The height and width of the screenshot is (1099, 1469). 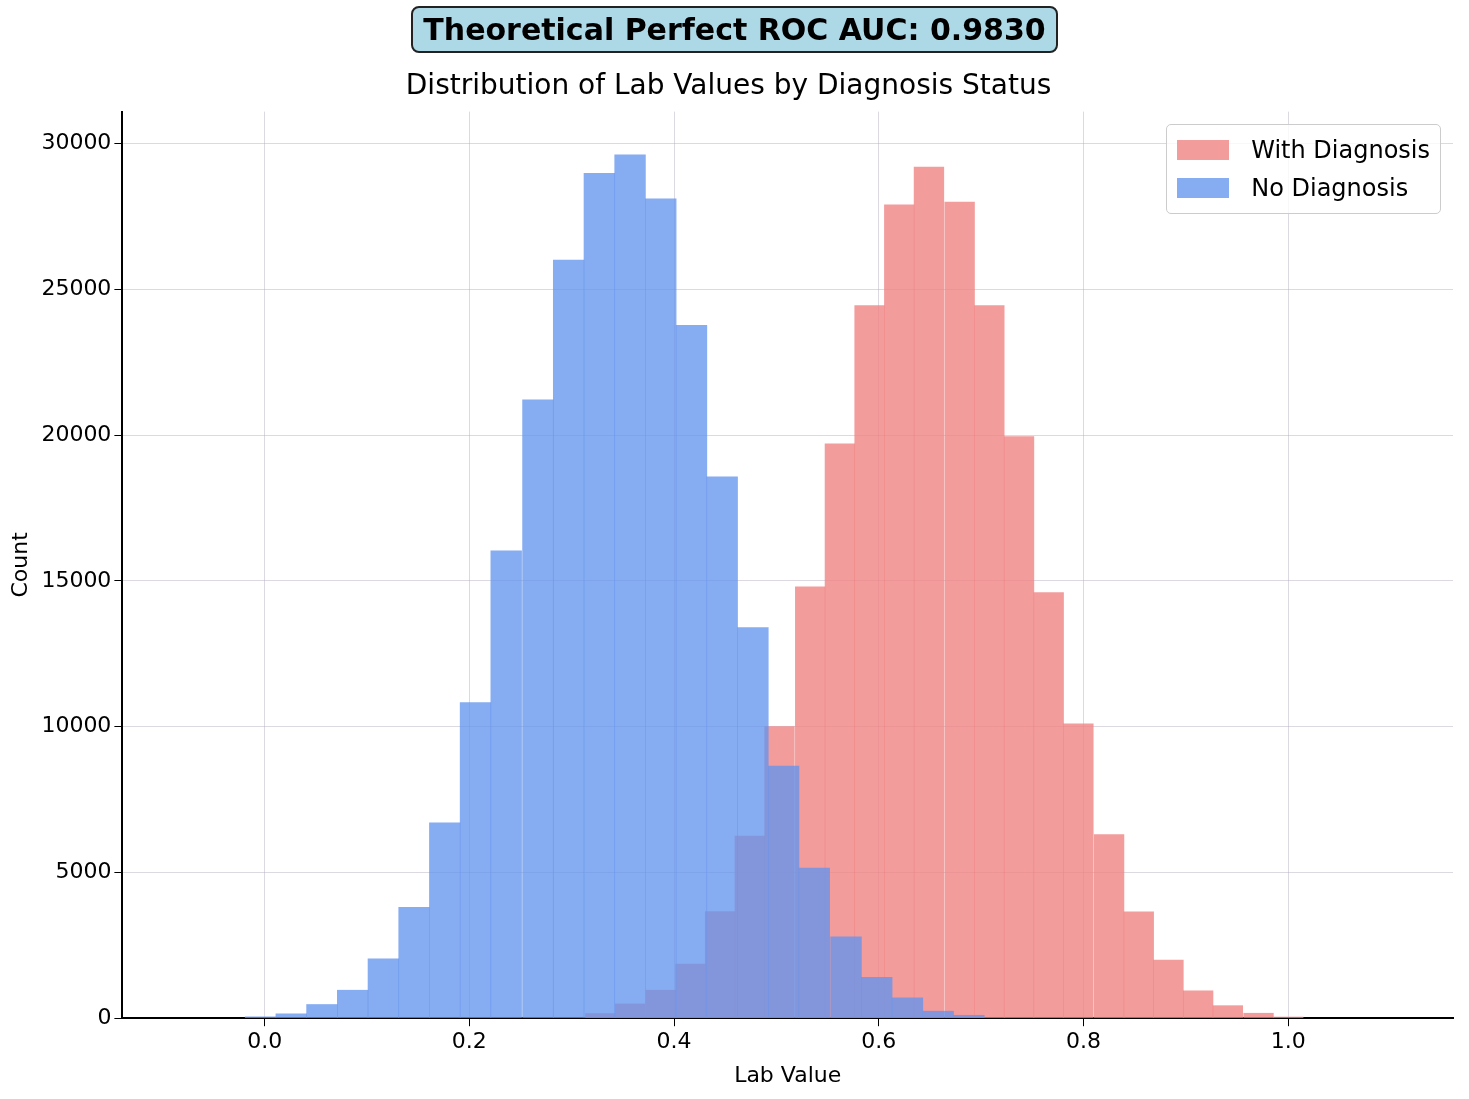 What do you see at coordinates (76, 725) in the screenshot?
I see `y-tick-label: 10000` at bounding box center [76, 725].